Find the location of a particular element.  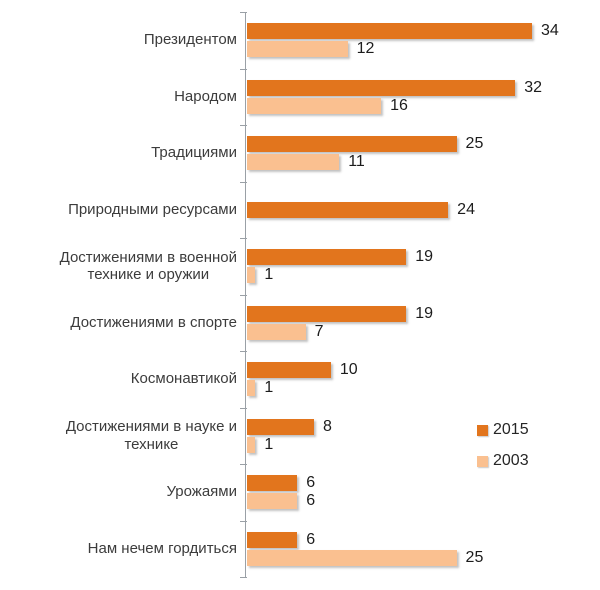

category-label-cell: Достижениями в военной технике и оружии is located at coordinates (118, 266).